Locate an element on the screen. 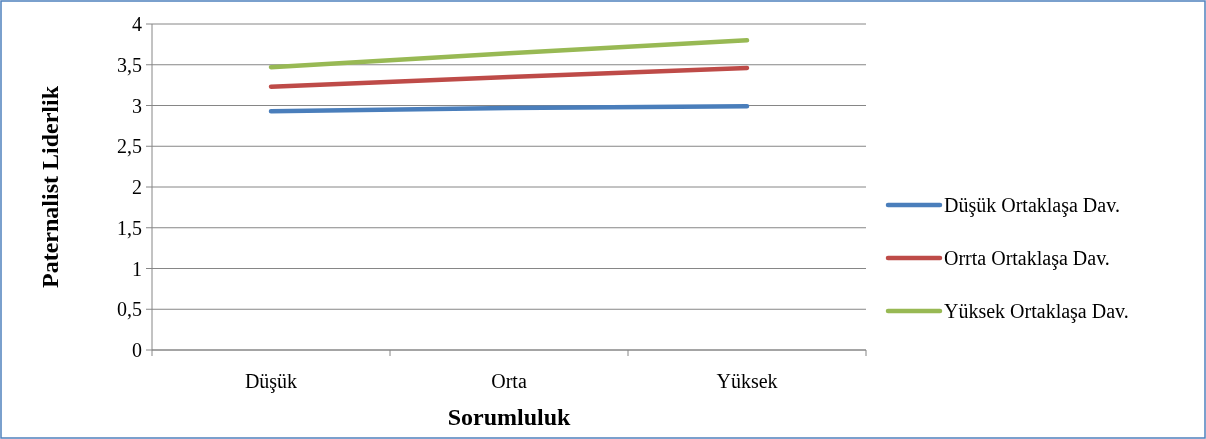 The width and height of the screenshot is (1206, 439). x-tick-label: Düşük is located at coordinates (271, 381).